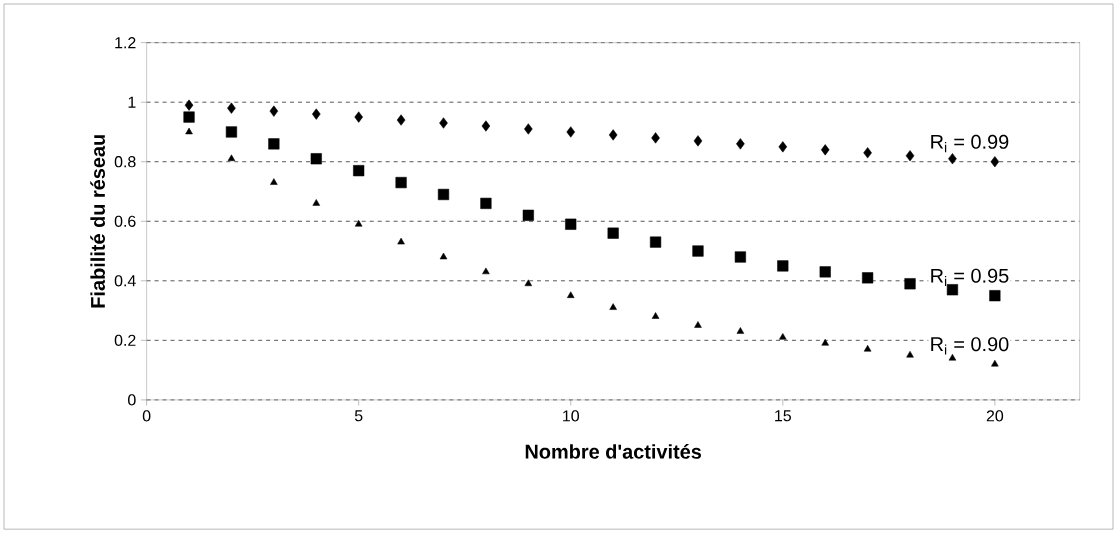 This screenshot has width=1117, height=533. Describe the element at coordinates (125, 281) in the screenshot. I see `y-tick-label: 0.4` at that location.